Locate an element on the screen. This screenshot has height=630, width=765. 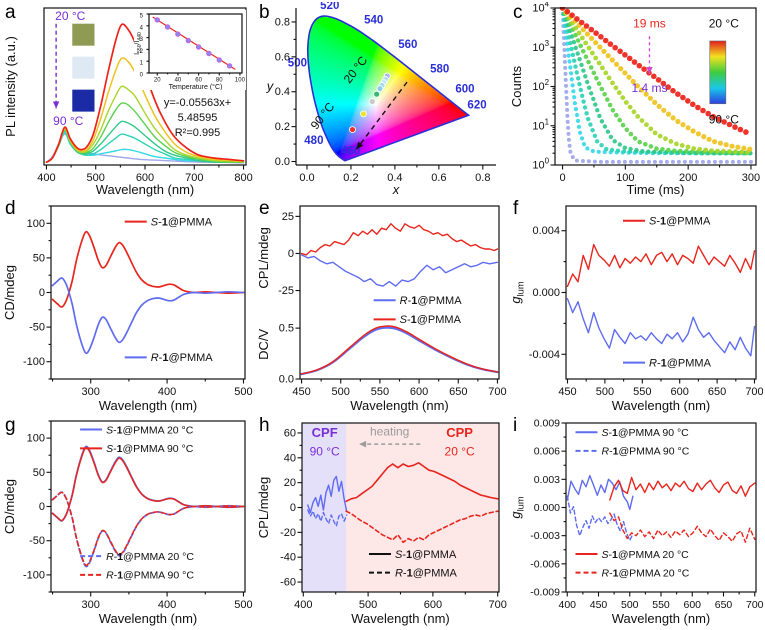
svg-text: y=-0.05563x+ is located at coordinates (197, 103).